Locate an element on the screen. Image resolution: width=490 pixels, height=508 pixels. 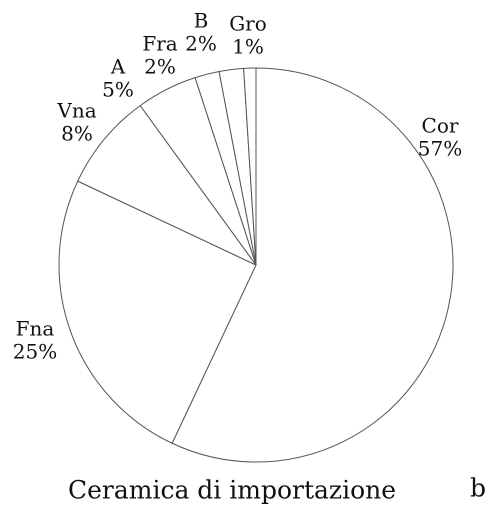
chart-title: Ceramica di importazione is located at coordinates (232, 490).